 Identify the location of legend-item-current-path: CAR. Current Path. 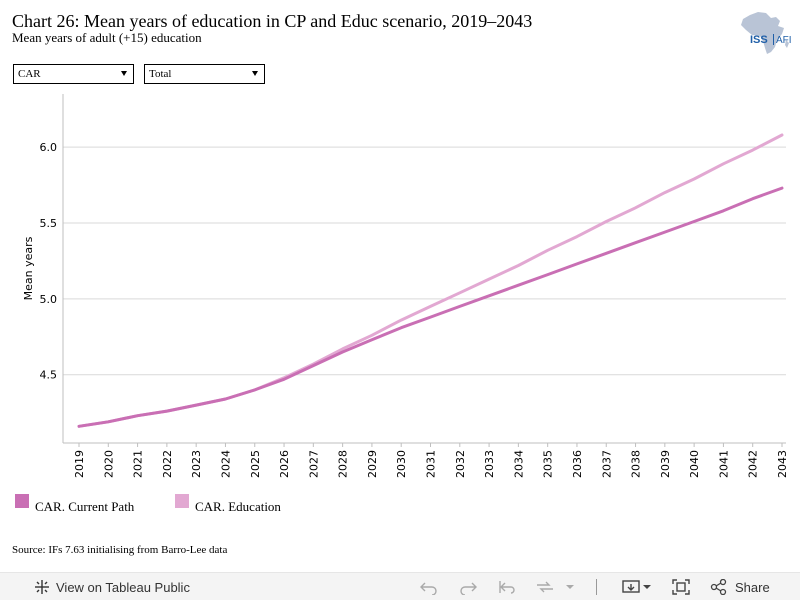
(74, 504).